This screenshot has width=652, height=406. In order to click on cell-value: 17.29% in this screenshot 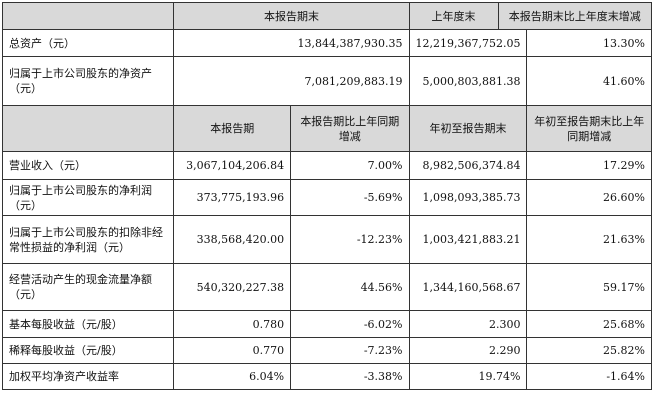, I will do `click(589, 165)`.